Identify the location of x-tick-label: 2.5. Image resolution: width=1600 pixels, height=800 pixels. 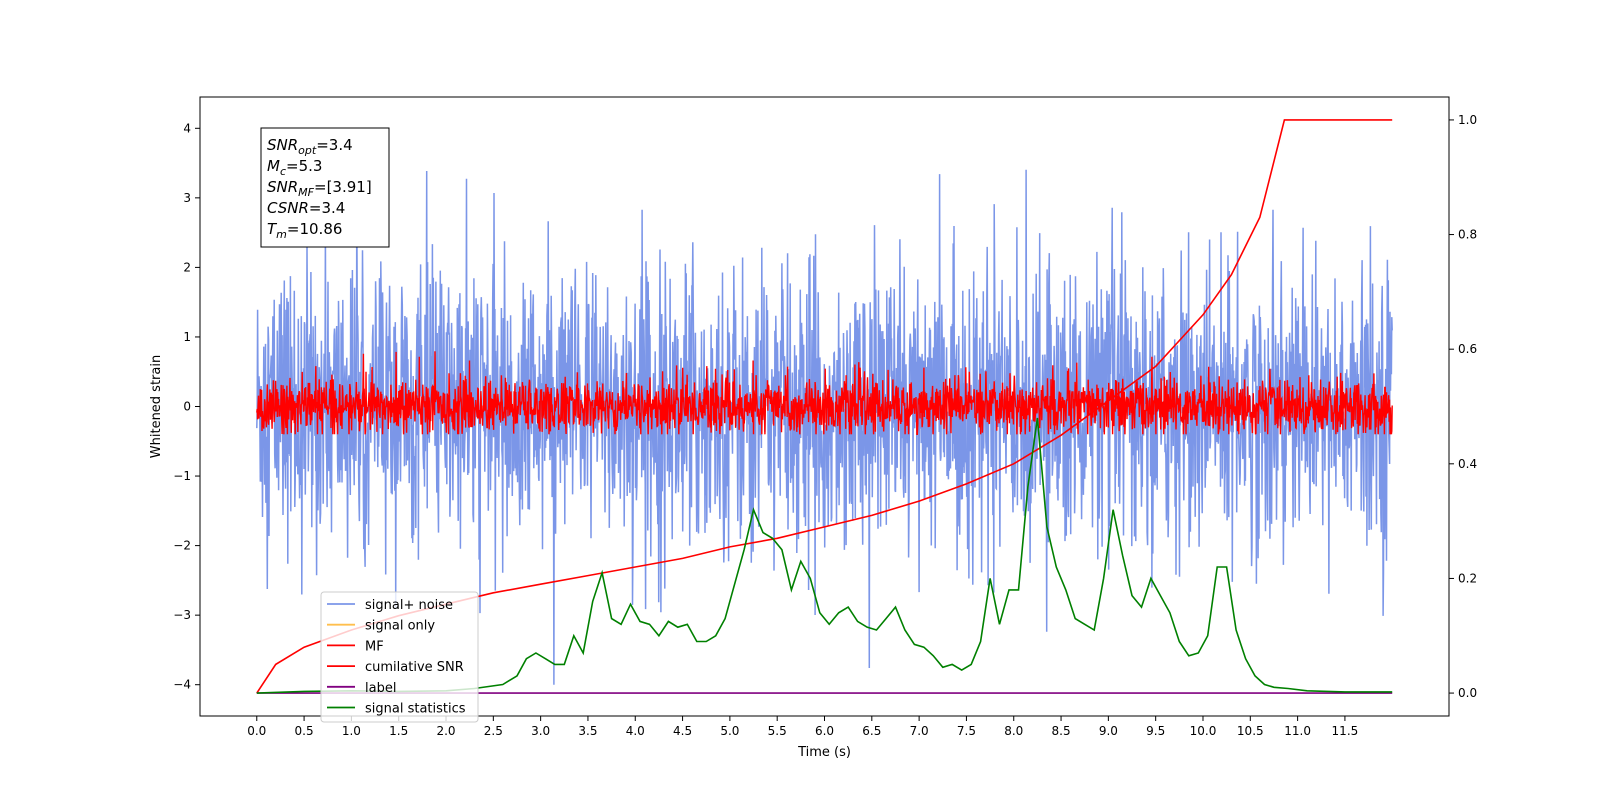
(493, 731).